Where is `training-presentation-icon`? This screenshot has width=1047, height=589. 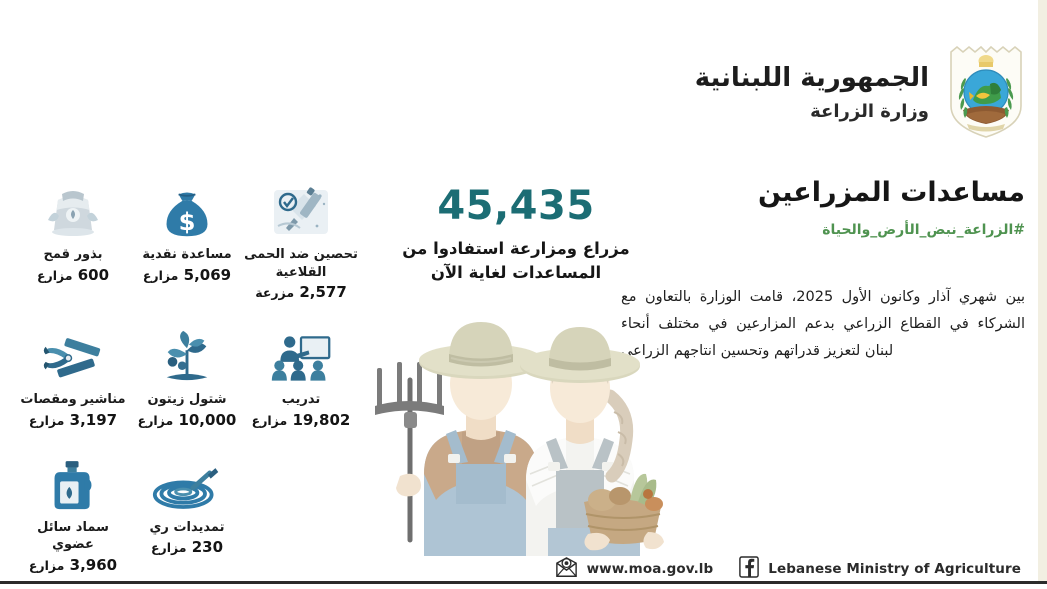
training-presentation-icon is located at coordinates (301, 353).